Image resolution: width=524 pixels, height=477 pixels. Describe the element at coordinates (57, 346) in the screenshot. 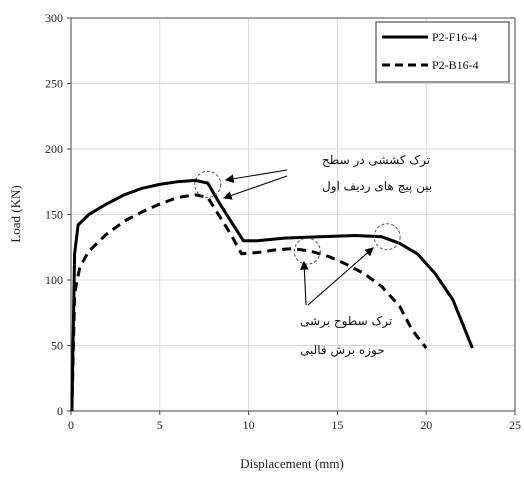

I see `y-tick-label: 50` at that location.